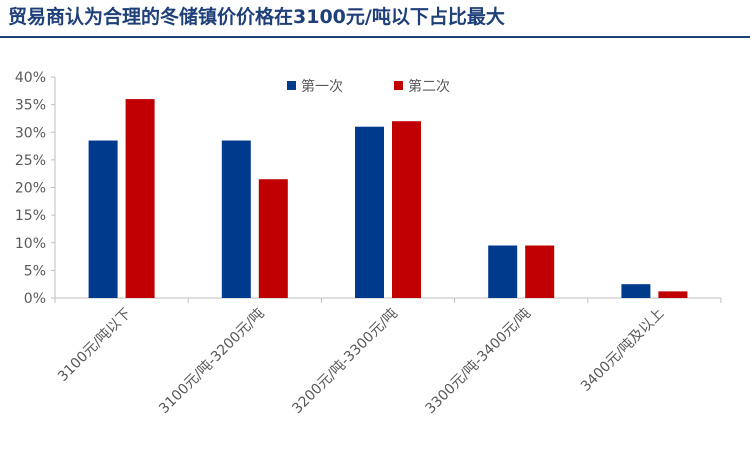  Describe the element at coordinates (30, 161) in the screenshot. I see `y-tick-label: 25%` at that location.